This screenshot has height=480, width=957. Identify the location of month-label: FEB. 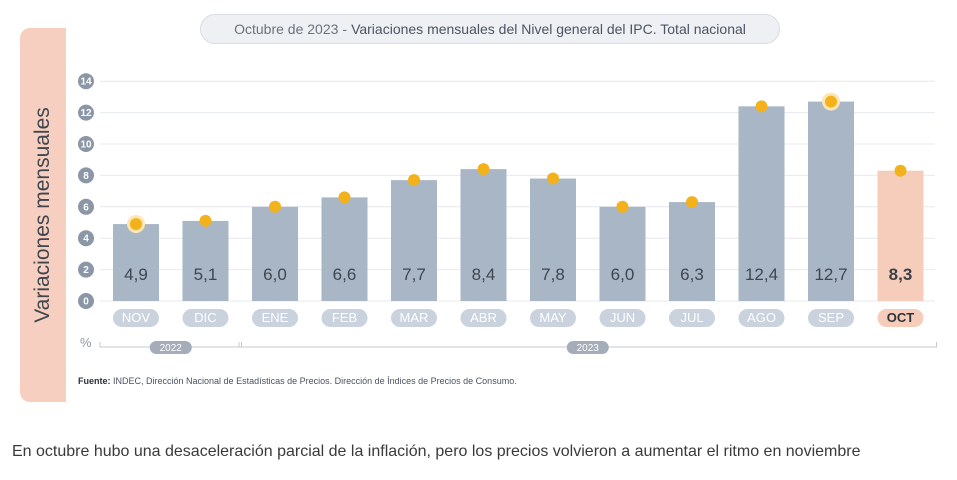
(344, 317).